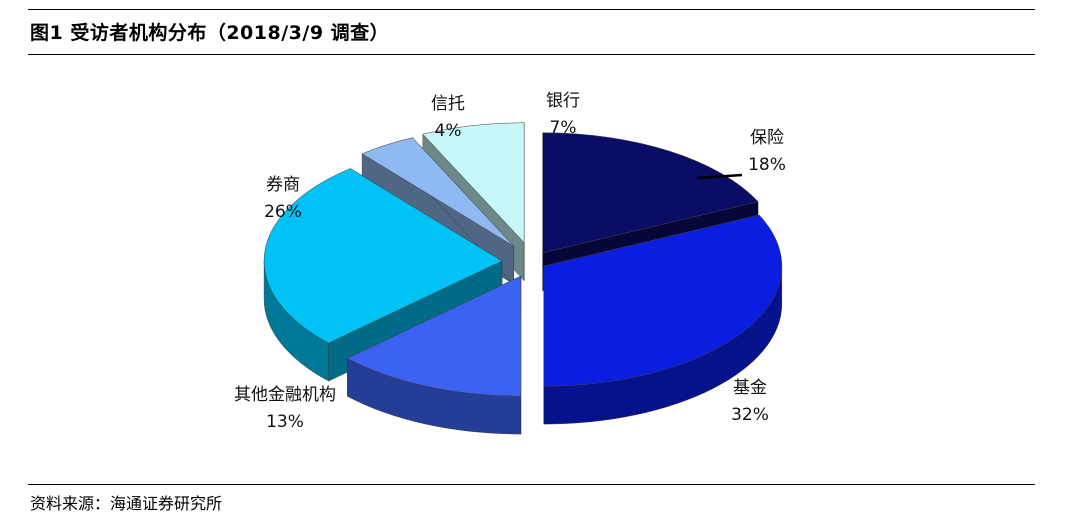  I want to click on slice-value-label: 18%, so click(767, 165).